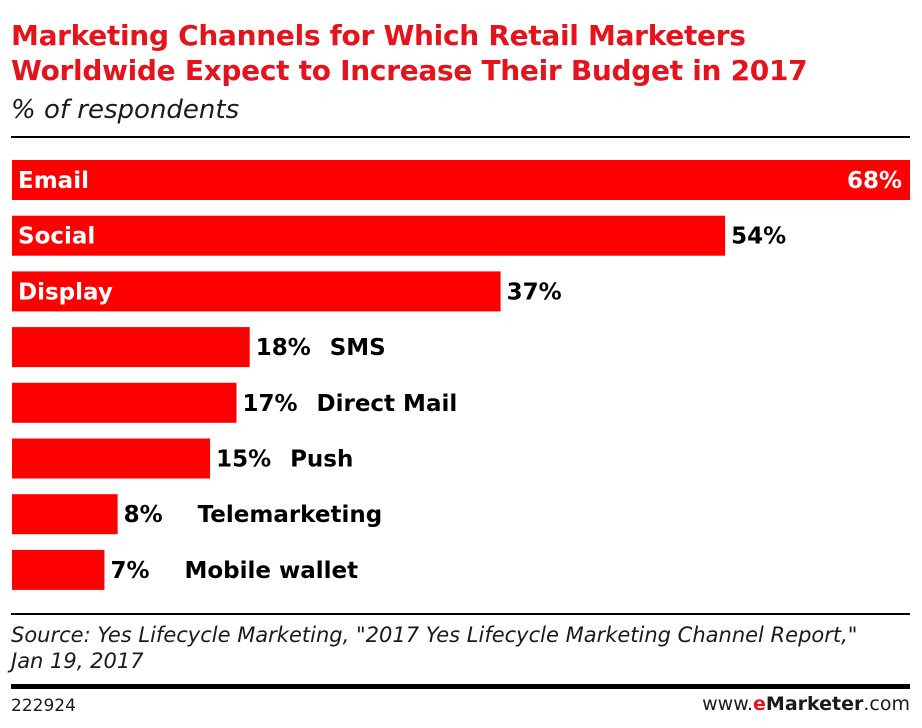 The image size is (922, 728). What do you see at coordinates (56, 237) in the screenshot?
I see `category-label-1: Social` at bounding box center [56, 237].